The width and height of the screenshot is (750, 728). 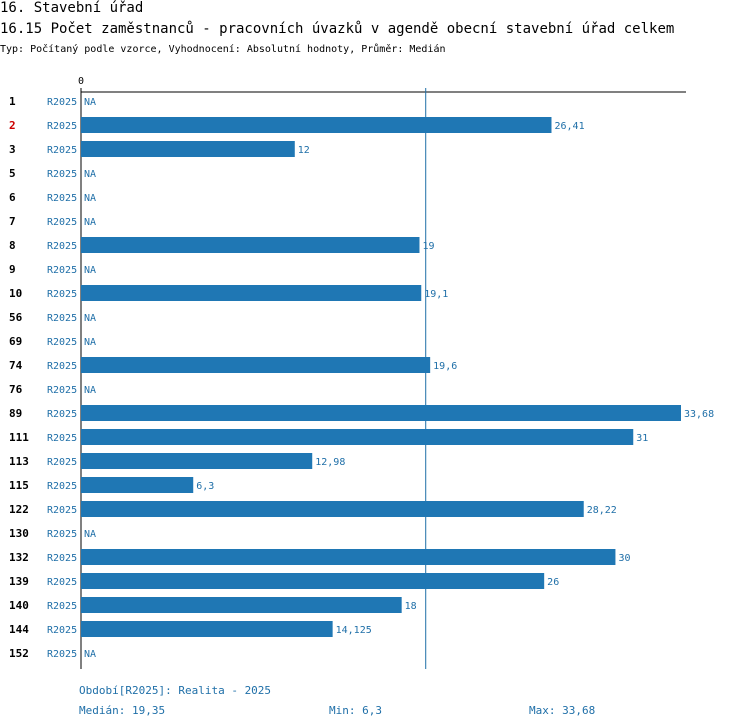 What do you see at coordinates (15, 293) in the screenshot?
I see `row-id-label: 10` at bounding box center [15, 293].